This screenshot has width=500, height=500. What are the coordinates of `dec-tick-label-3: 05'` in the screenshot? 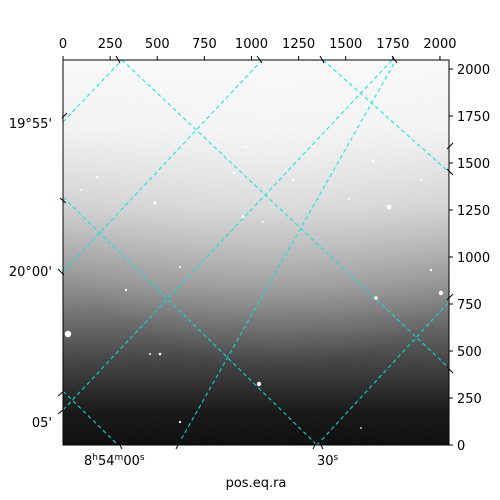 It's located at (42, 423).